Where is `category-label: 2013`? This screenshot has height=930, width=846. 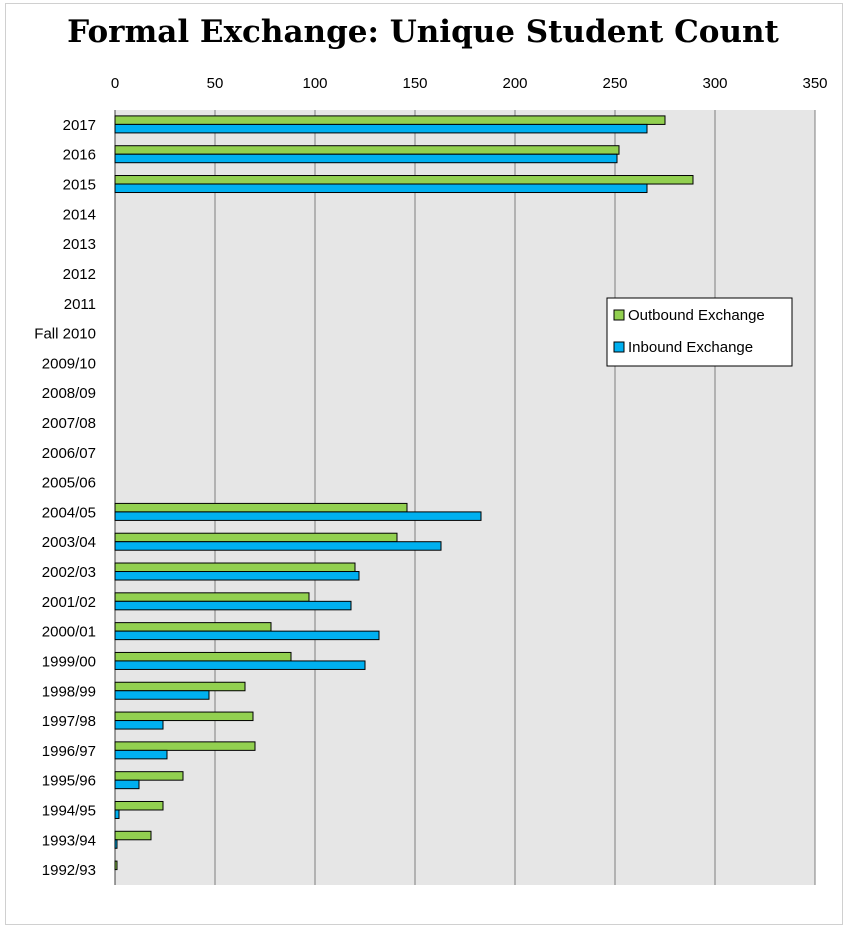 category-label: 2013 is located at coordinates (79, 244).